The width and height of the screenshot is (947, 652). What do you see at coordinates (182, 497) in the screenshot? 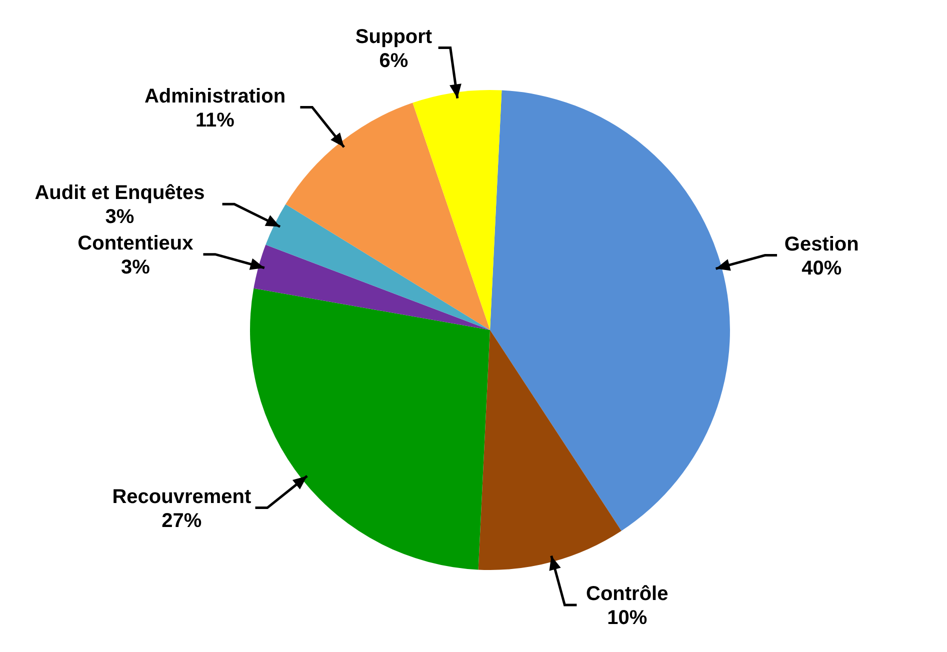
I see `slice-label: Recouvrement` at bounding box center [182, 497].